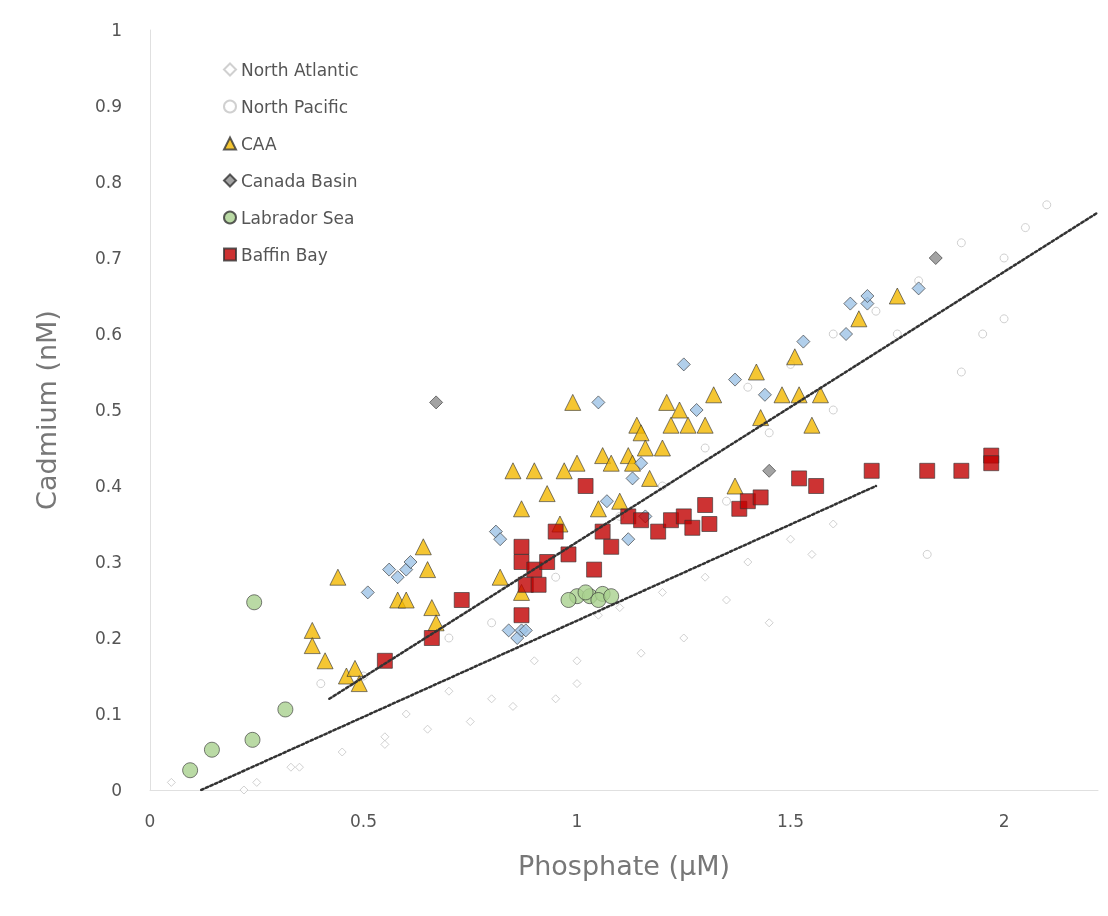 This screenshot has width=1108, height=916. I want to click on x-tick-label: 1, so click(577, 820).